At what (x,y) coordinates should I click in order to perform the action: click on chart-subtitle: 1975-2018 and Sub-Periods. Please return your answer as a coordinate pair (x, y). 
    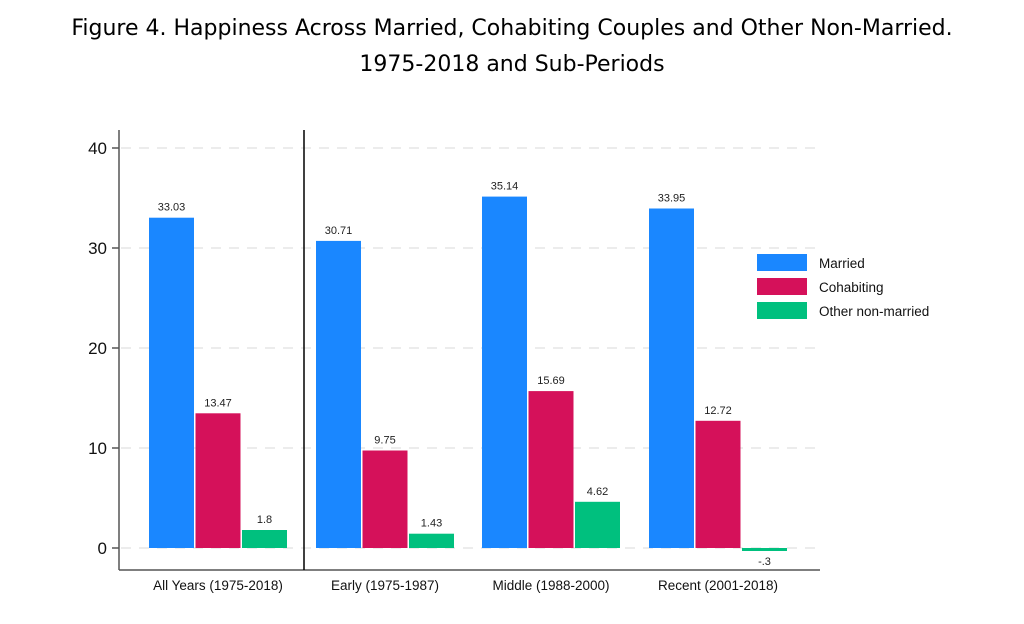
    Looking at the image, I should click on (512, 64).